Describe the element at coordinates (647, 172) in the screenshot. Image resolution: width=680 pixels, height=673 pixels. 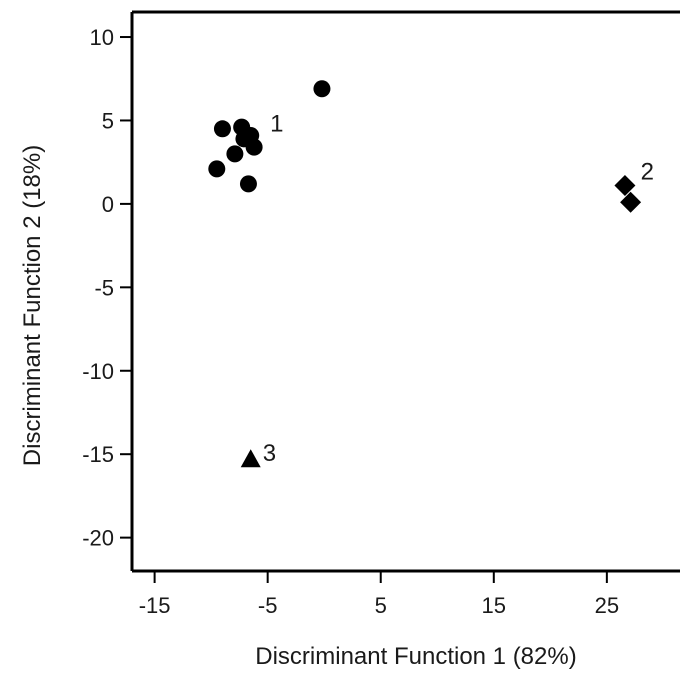
I see `group-label-2: 2` at that location.